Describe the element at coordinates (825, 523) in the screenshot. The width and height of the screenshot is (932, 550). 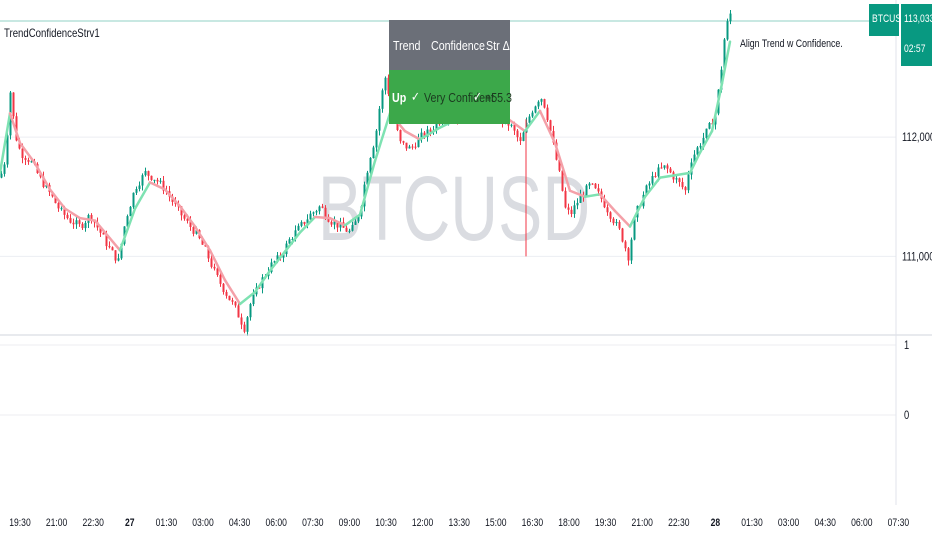
I see `time-tick-label: 04:30` at that location.